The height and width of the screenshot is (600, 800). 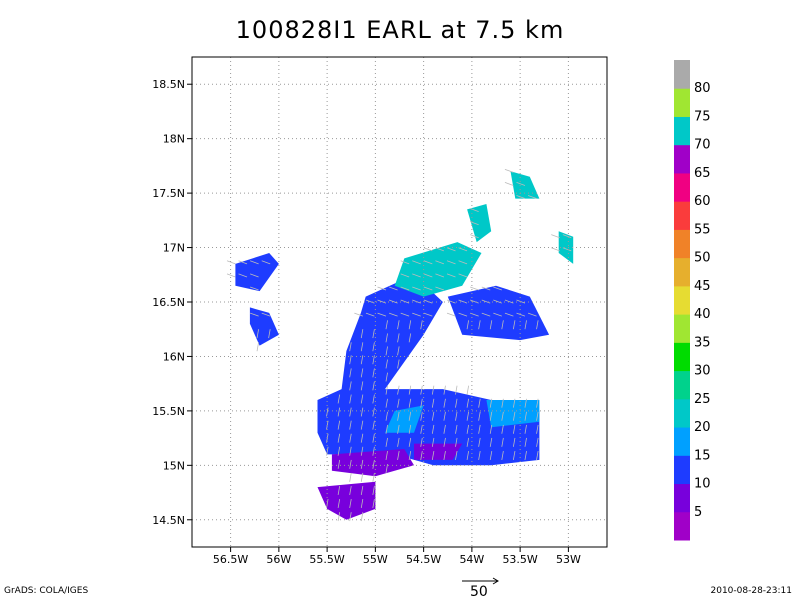 What do you see at coordinates (702, 342) in the screenshot?
I see `colorbar-label-6: 35` at bounding box center [702, 342].